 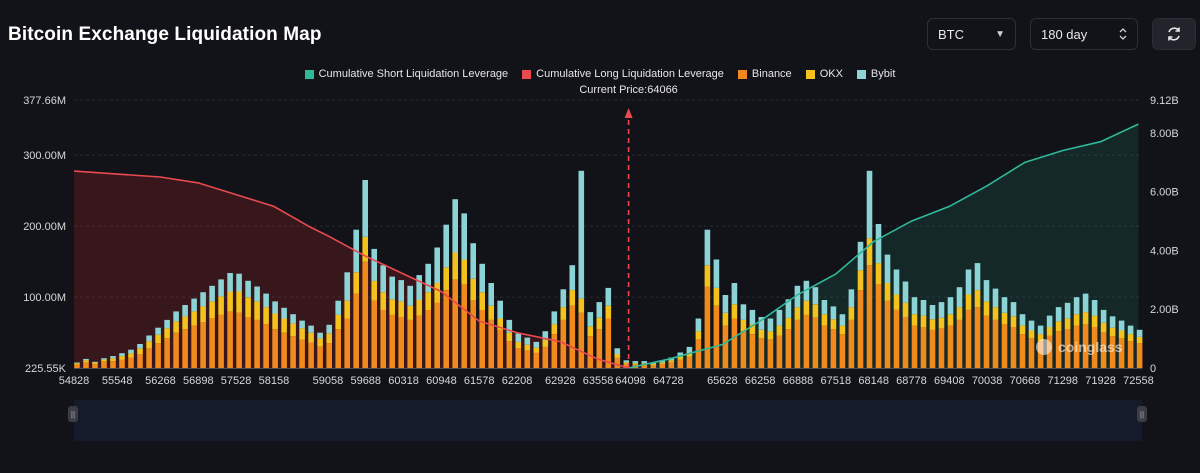 I want to click on y-left-tick-label: 377.66M, so click(x=44, y=101).